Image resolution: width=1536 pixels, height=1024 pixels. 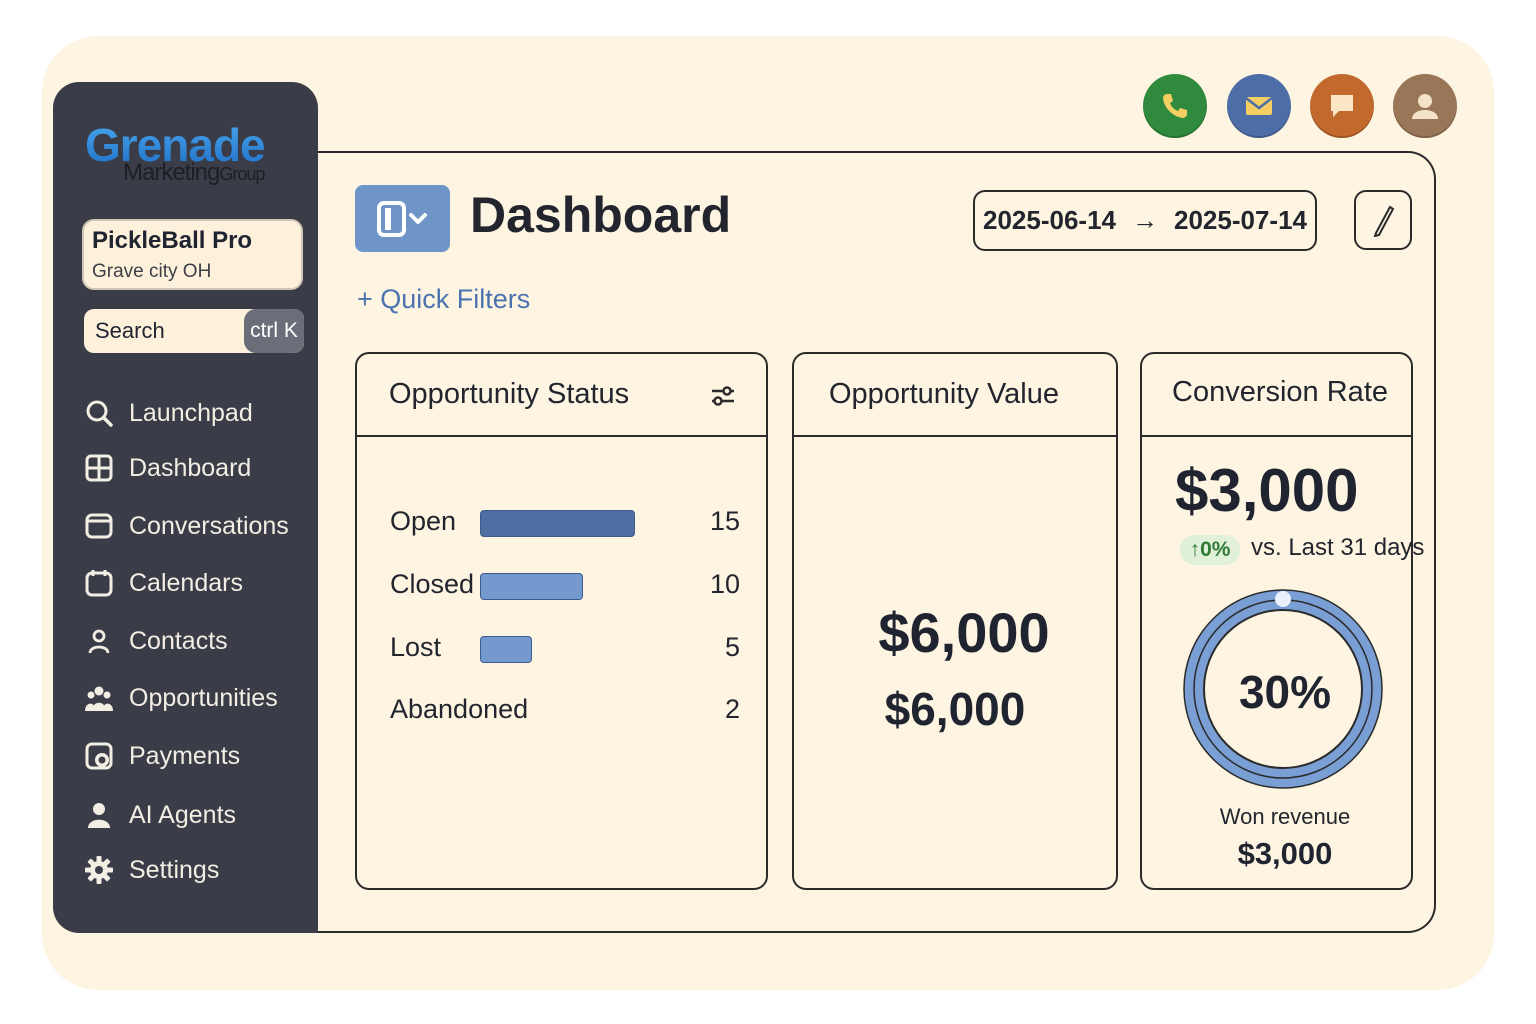 I want to click on mail-button, so click(x=1259, y=106).